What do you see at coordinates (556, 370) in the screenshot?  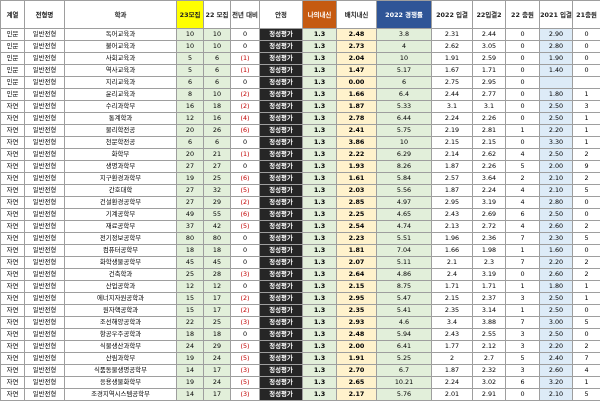 I see `cell-cutoff-2021: 2.60` at bounding box center [556, 370].